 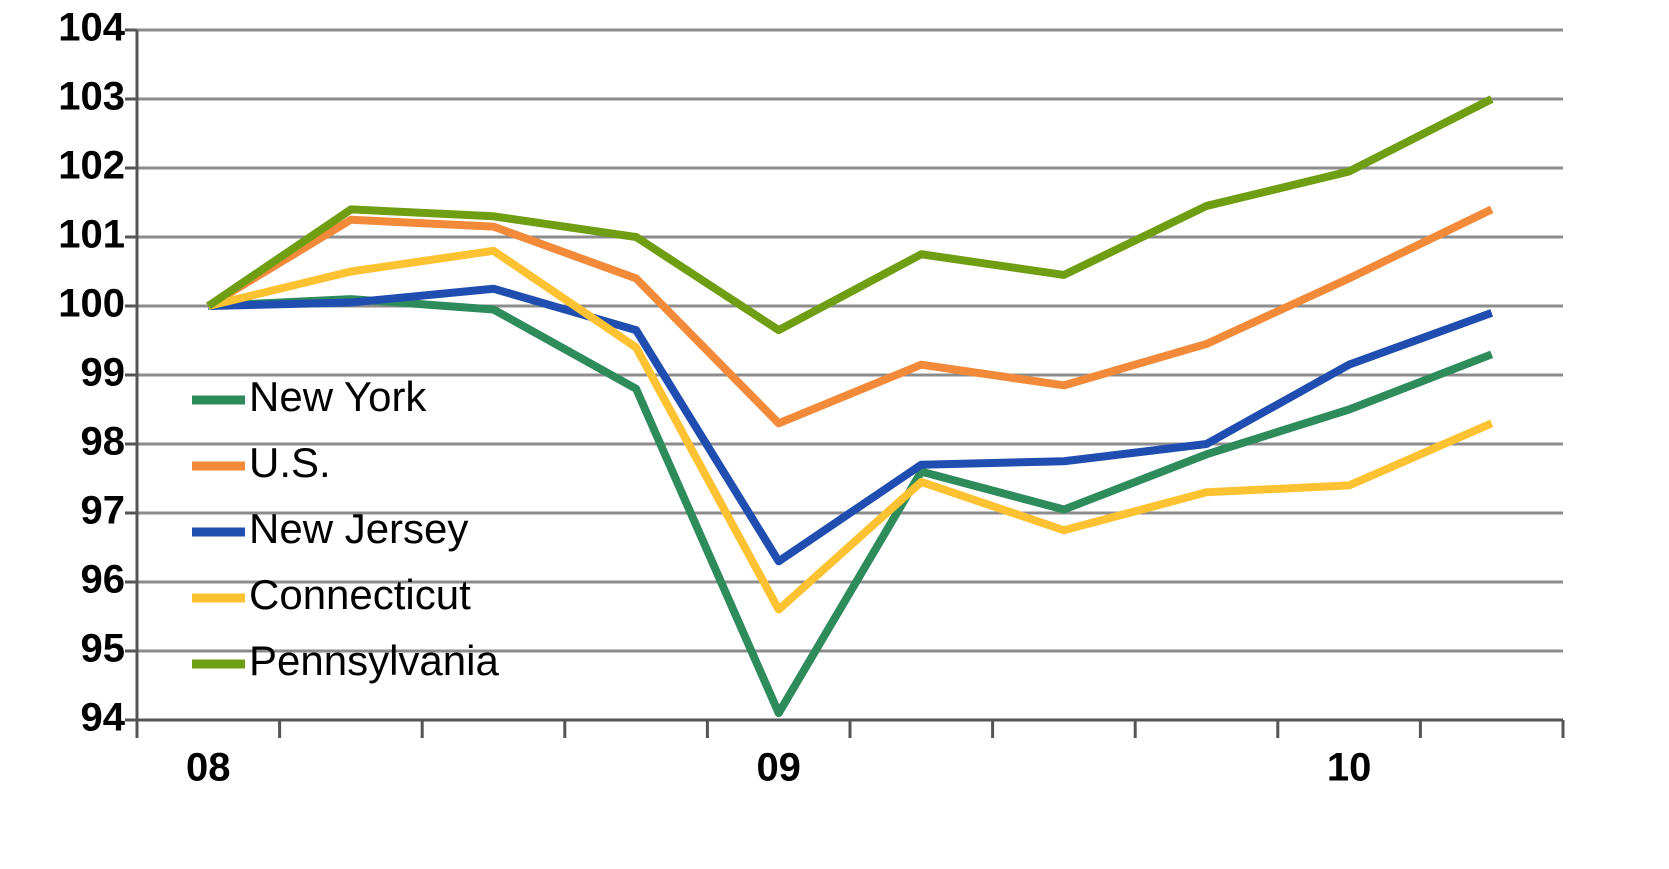 I want to click on legend-label: New York, so click(x=338, y=396).